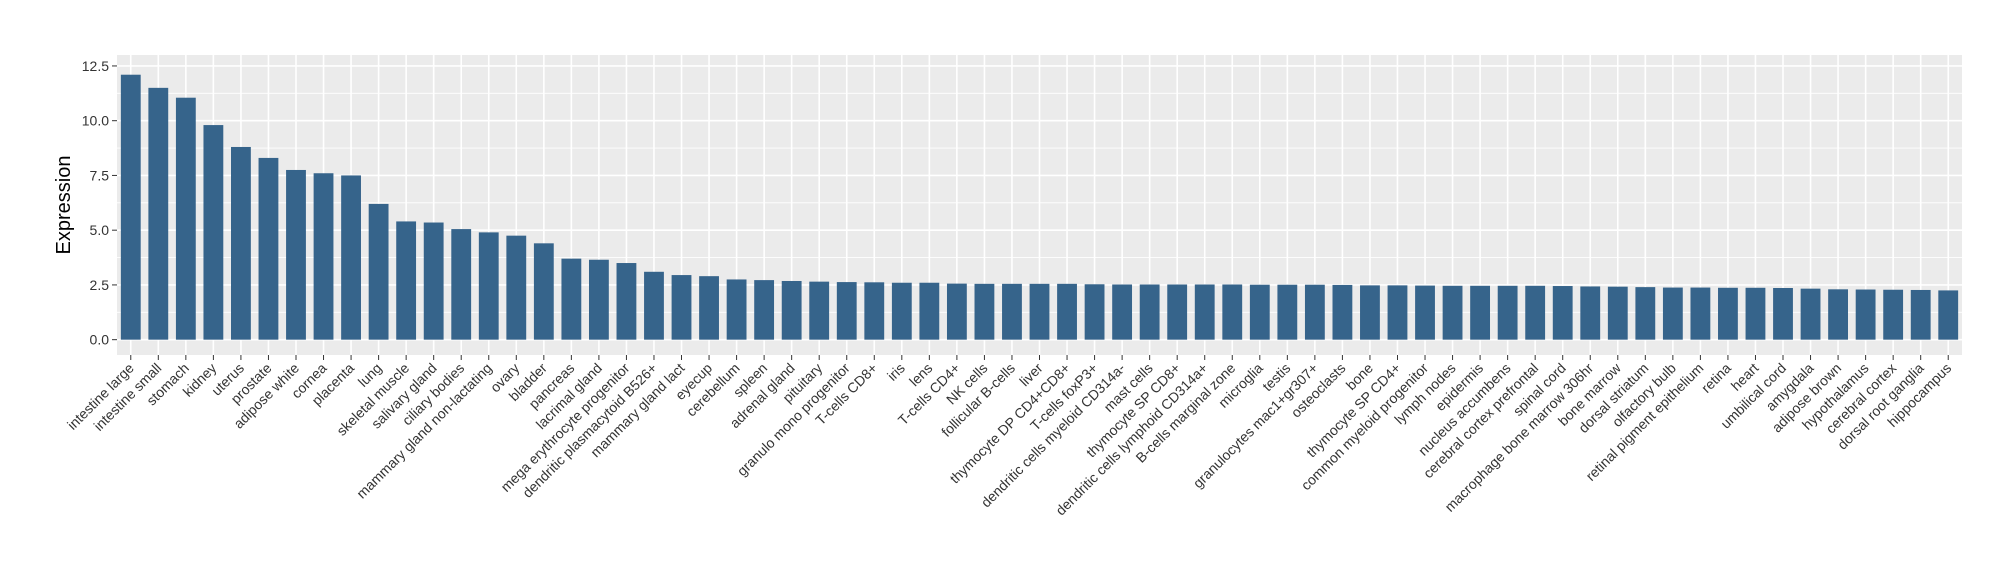 The image size is (2000, 580). Describe the element at coordinates (1716, 378) in the screenshot. I see `x-tick-label: retina` at that location.